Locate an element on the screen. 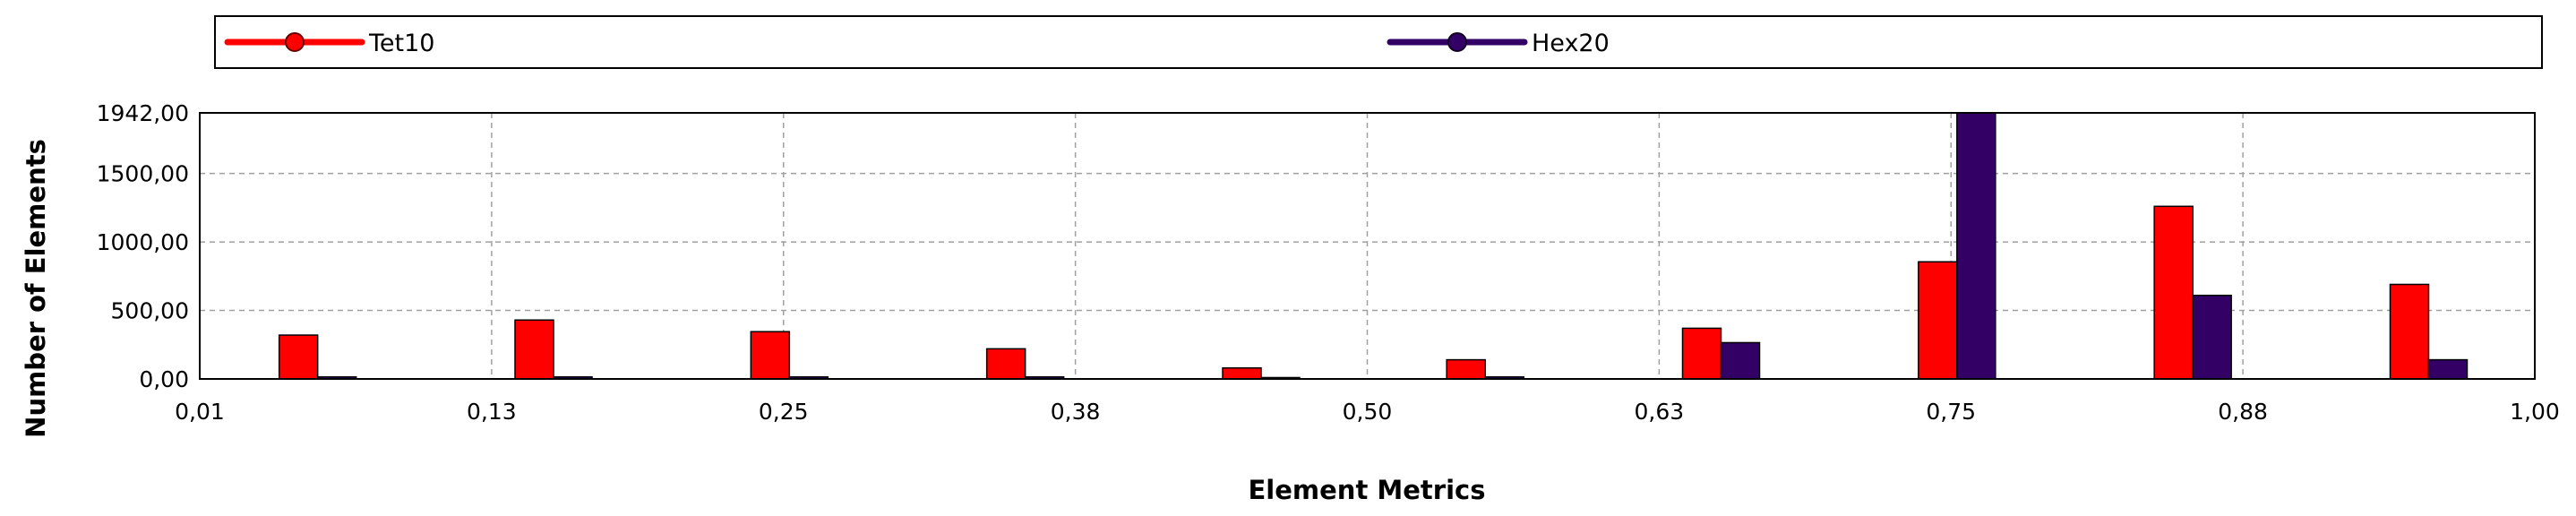 The width and height of the screenshot is (2576, 516). y-axis-title: Number of Elements is located at coordinates (36, 288).